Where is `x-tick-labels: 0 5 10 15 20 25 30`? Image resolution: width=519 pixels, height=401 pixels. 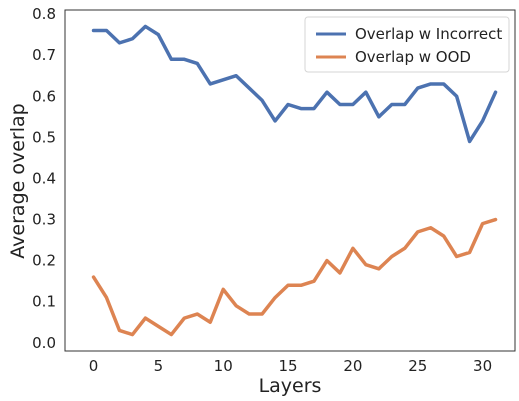
x-tick-labels: 0 5 10 15 20 25 30 is located at coordinates (290, 366).